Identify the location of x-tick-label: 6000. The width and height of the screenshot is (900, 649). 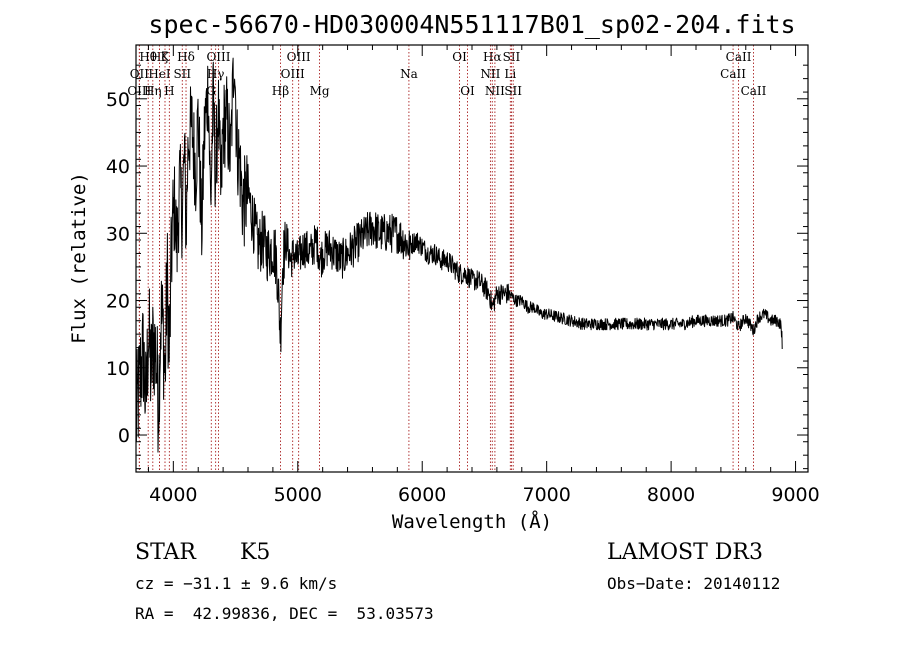
(422, 495).